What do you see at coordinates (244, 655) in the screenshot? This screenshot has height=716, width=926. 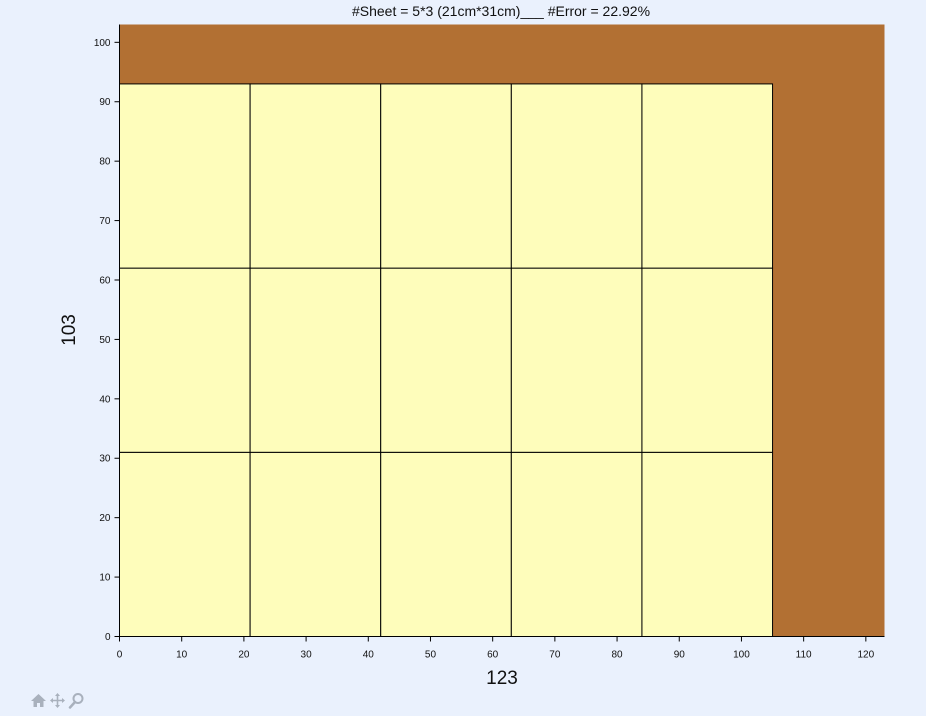 I see `x-tick-label: 20` at bounding box center [244, 655].